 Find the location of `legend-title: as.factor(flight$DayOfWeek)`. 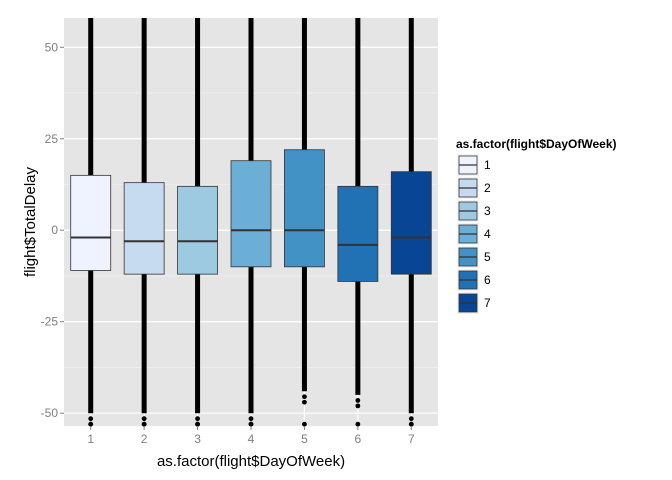

legend-title: as.factor(flight$DayOfWeek) is located at coordinates (536, 144).